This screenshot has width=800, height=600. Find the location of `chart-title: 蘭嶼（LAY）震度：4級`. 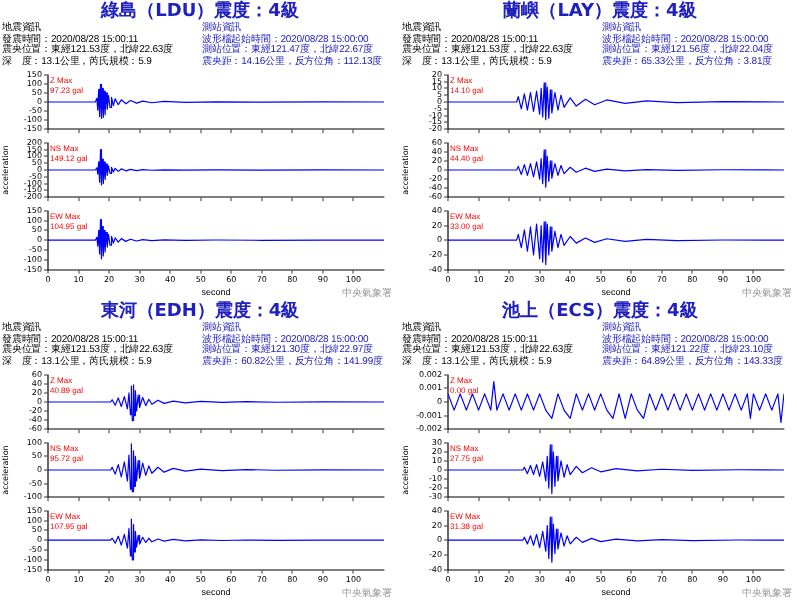

chart-title: 蘭嶼（LAY）震度：4級 is located at coordinates (600, 12).